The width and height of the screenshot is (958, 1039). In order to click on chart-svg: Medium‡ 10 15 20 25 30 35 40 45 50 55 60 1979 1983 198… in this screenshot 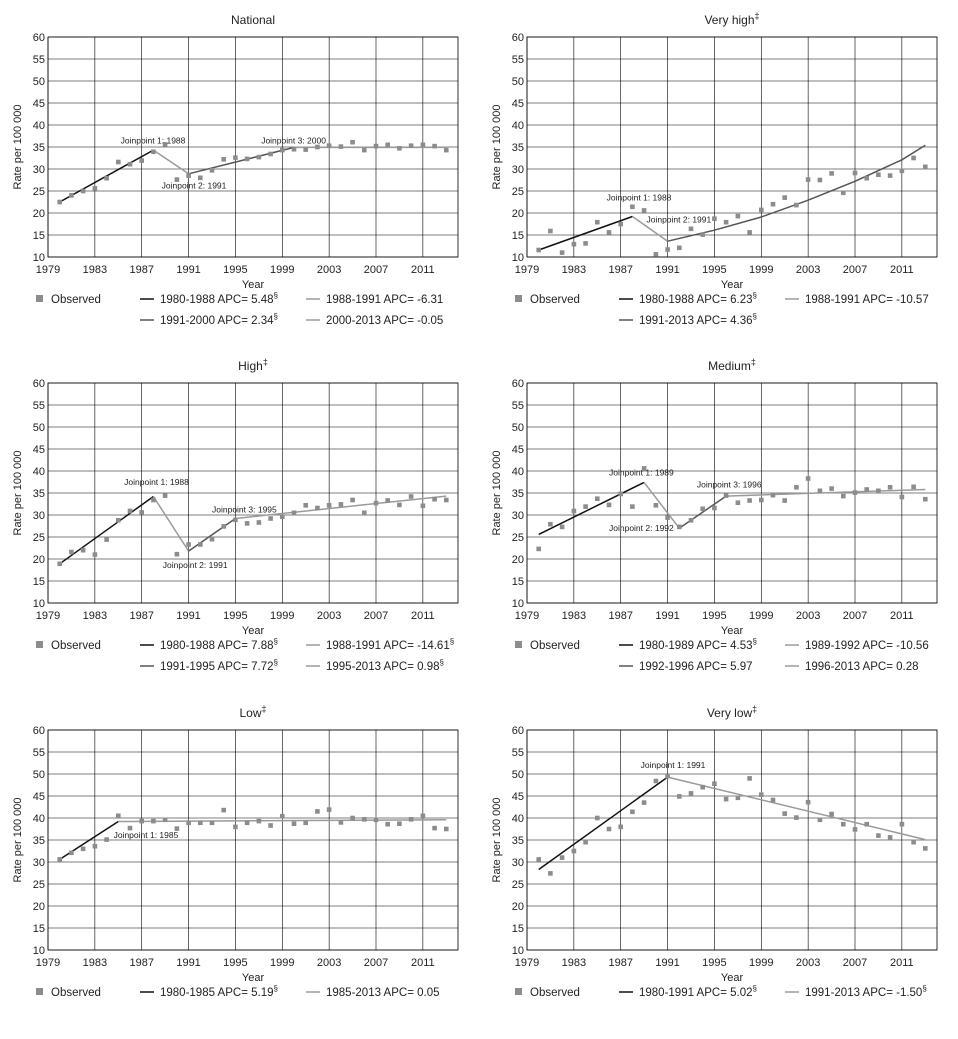, I will do `click(714, 515)`.